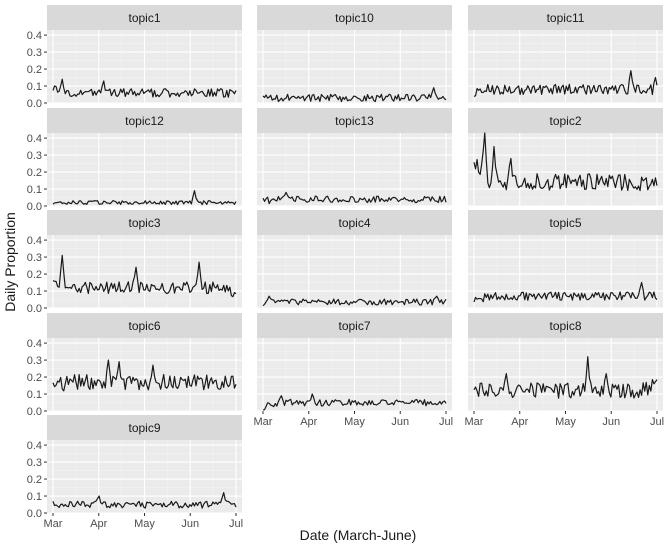 This screenshot has width=672, height=551. What do you see at coordinates (565, 259) in the screenshot?
I see `facet-panel-topic5: topic5` at bounding box center [565, 259].